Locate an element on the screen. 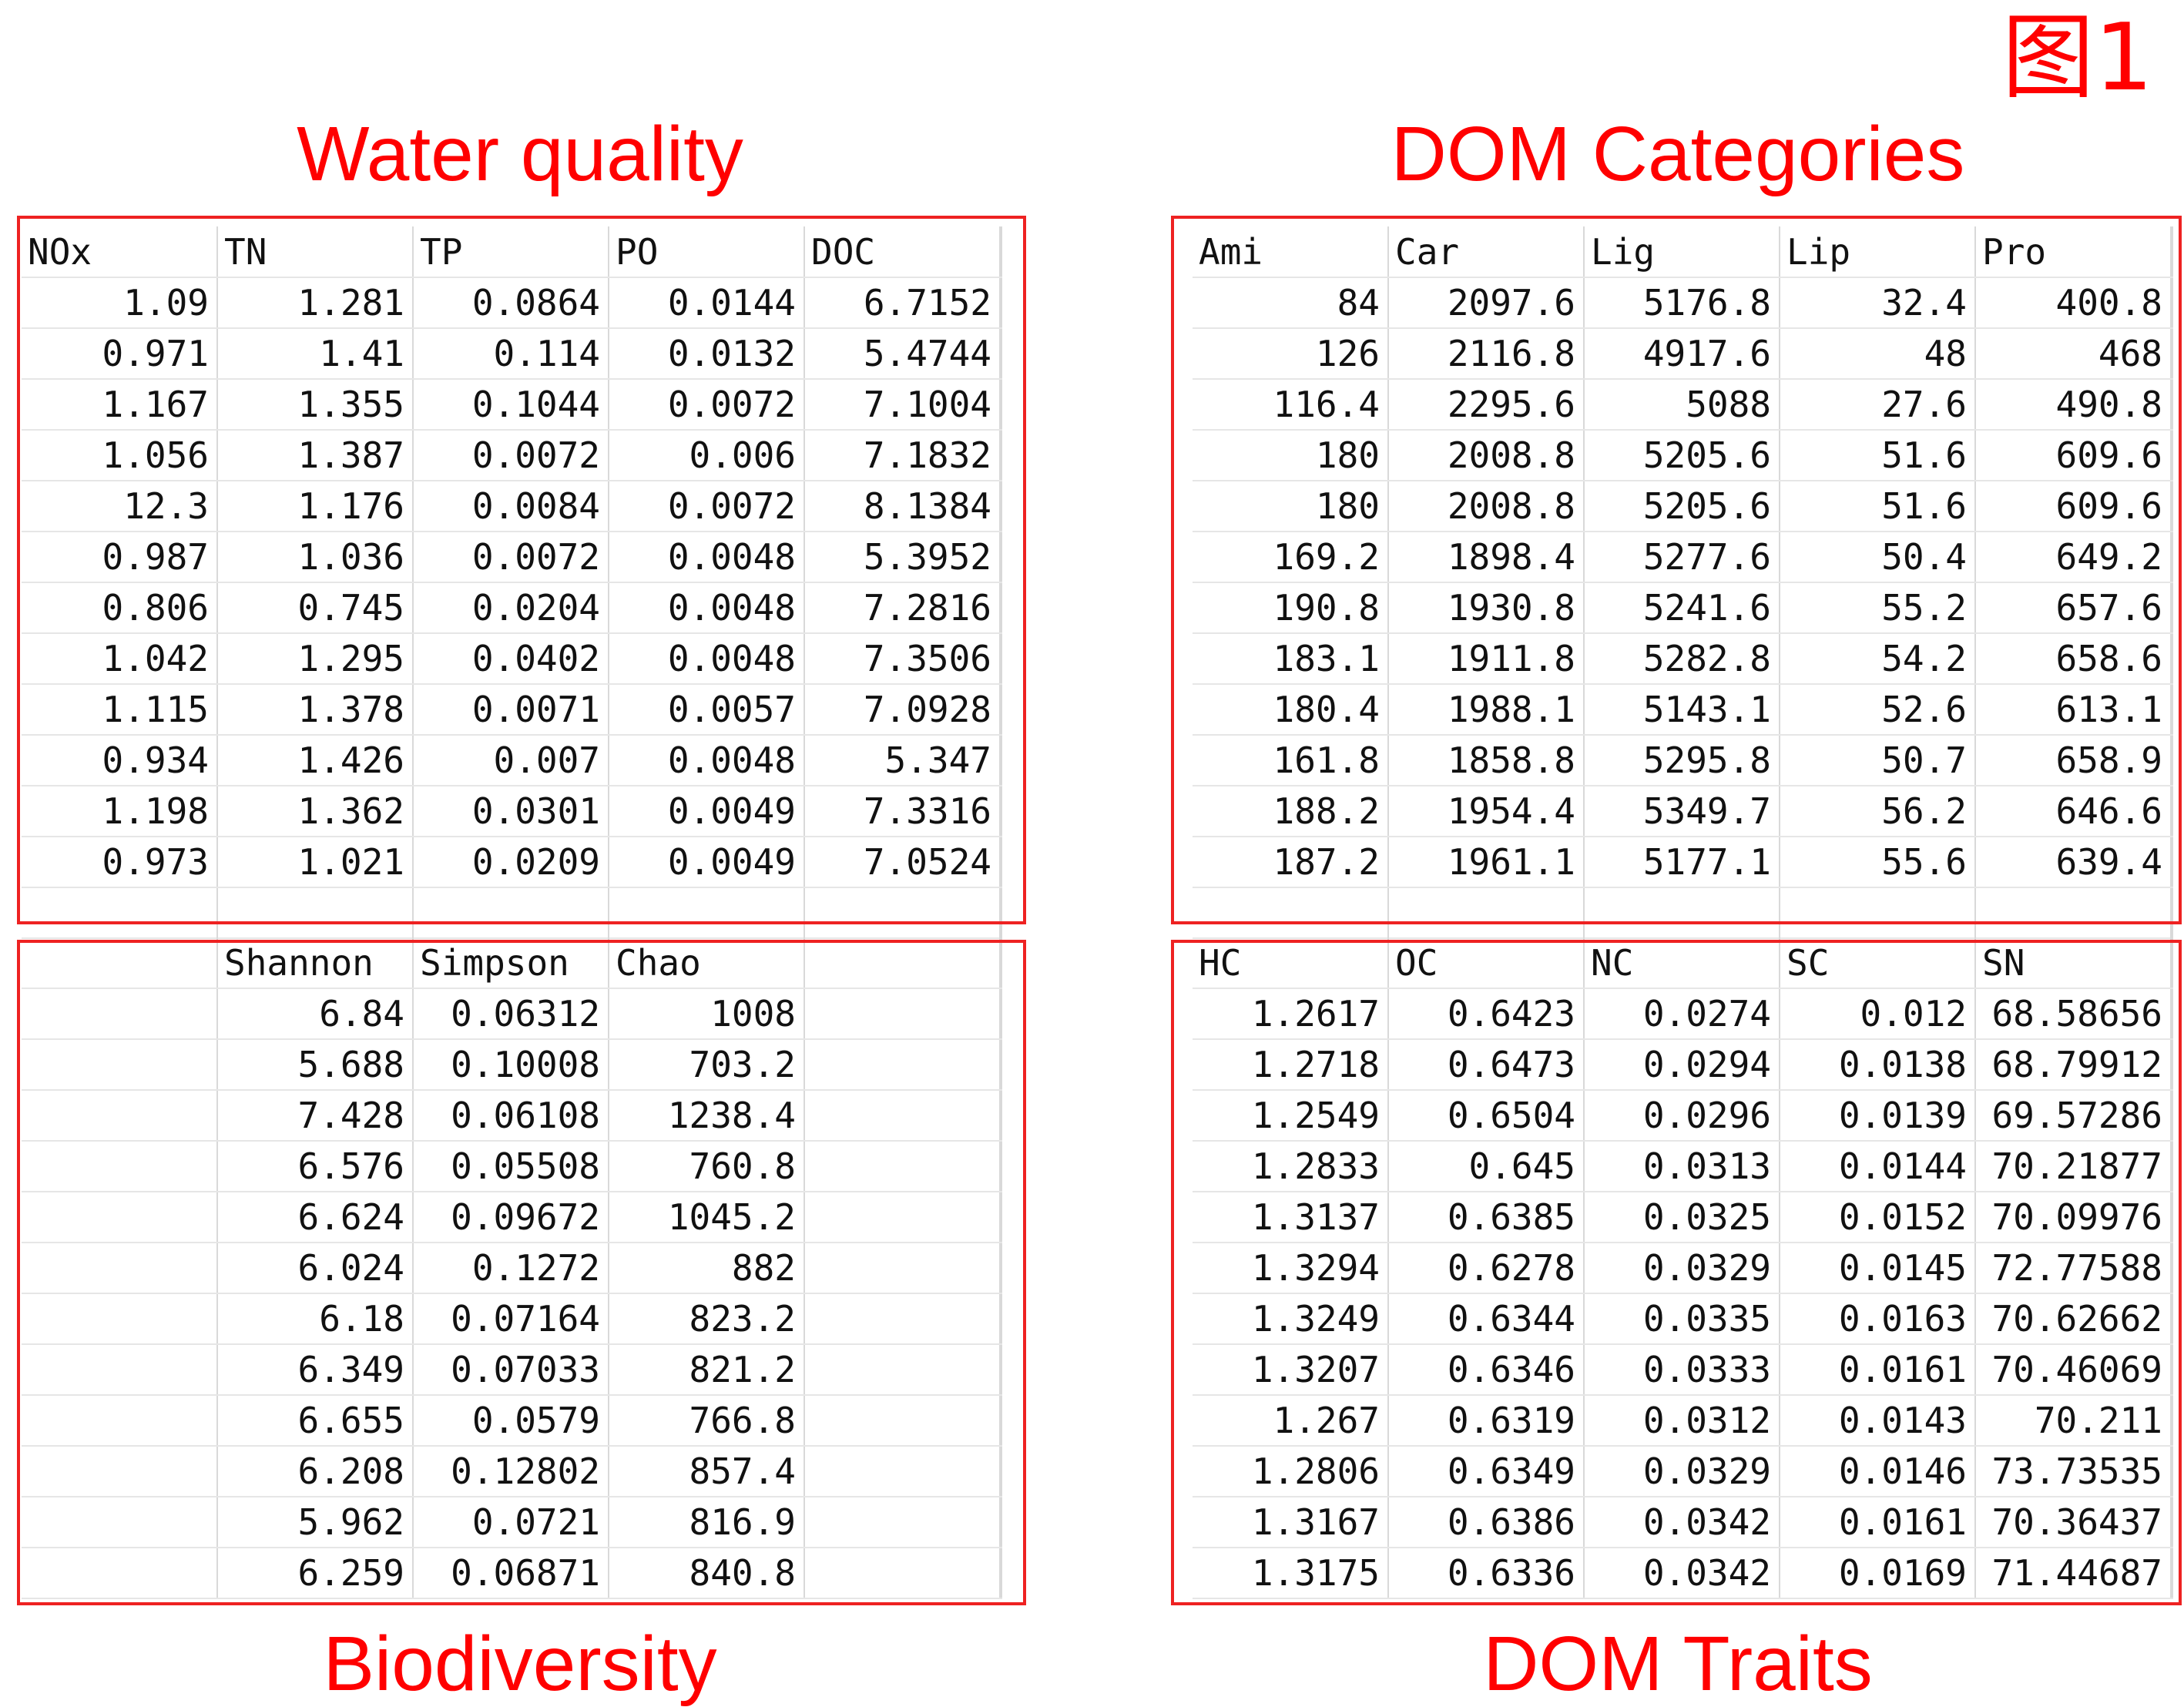 This screenshot has height=1707, width=2184. table-cell: 126 is located at coordinates (1291, 354).